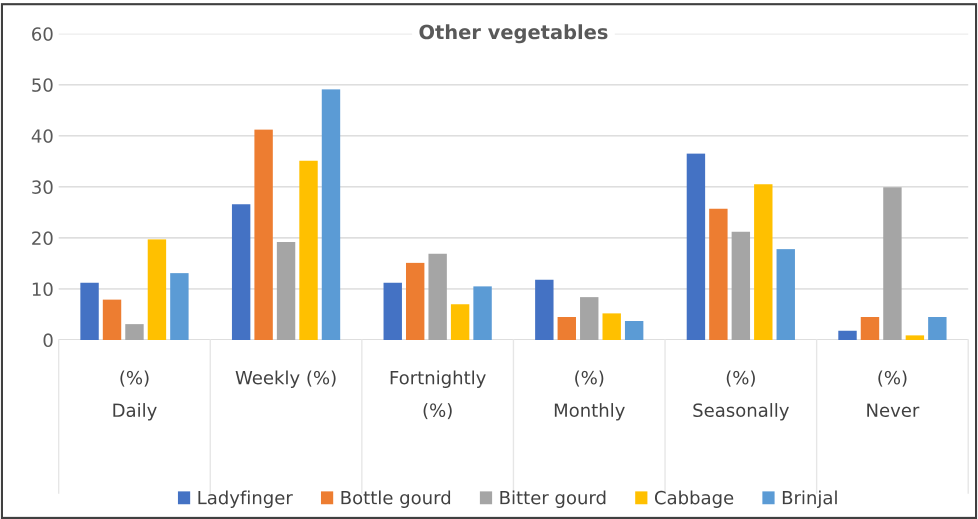 The image size is (978, 519). I want to click on legend-label: Cabbage, so click(694, 499).